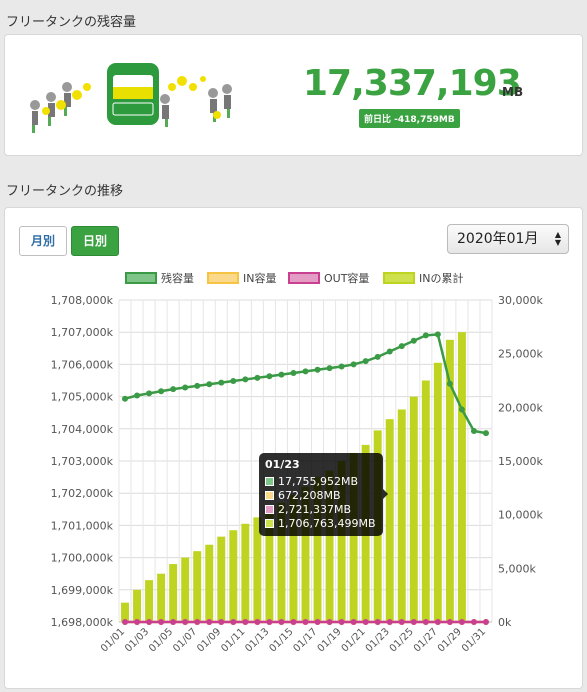 The image size is (587, 692). Describe the element at coordinates (498, 239) in the screenshot. I see `month-select-value: 2020年01月` at that location.